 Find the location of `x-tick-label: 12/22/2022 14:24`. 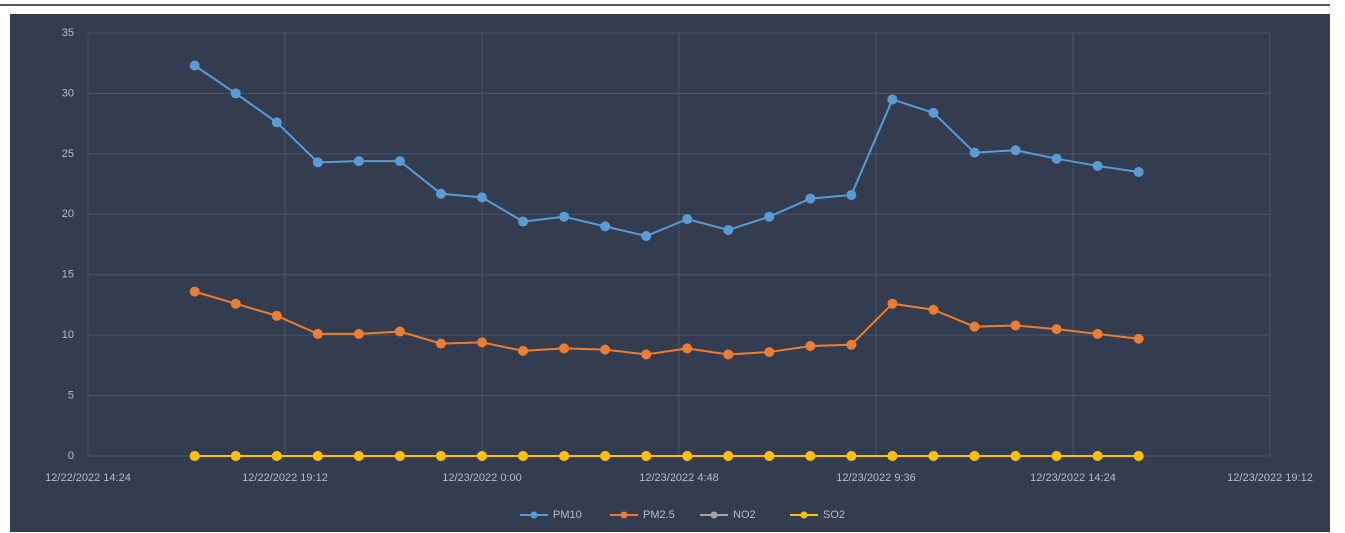

x-tick-label: 12/22/2022 14:24 is located at coordinates (88, 478).